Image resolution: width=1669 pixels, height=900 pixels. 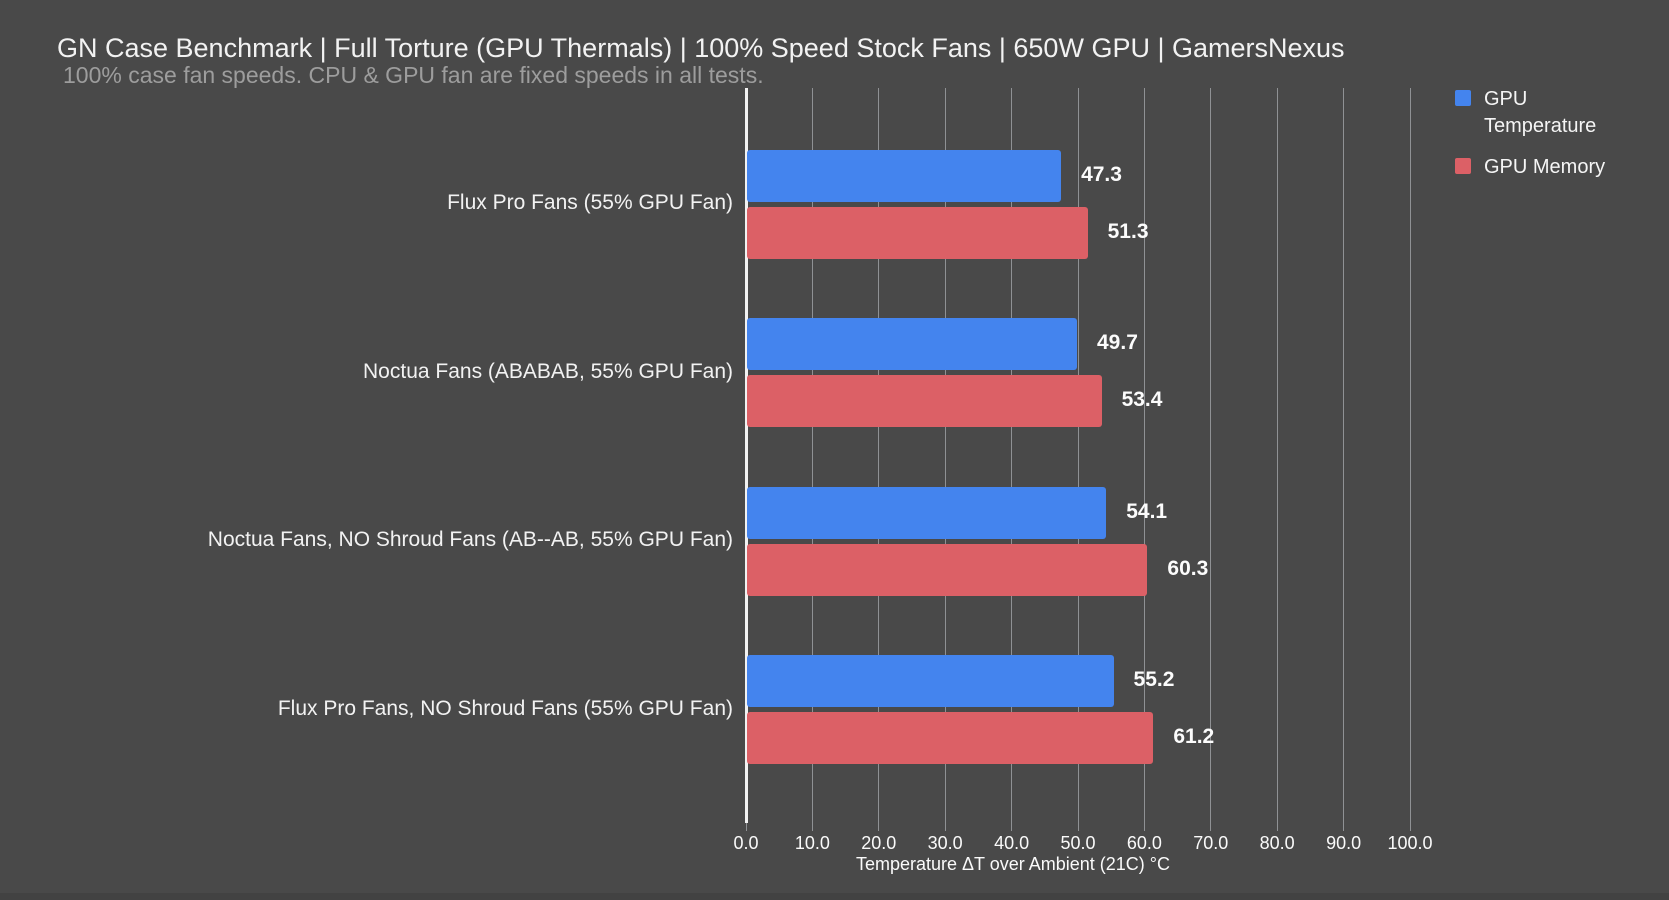 I want to click on category-label-1: Noctua Fans (ABABAB, 55% GPU Fan), so click(x=548, y=371).